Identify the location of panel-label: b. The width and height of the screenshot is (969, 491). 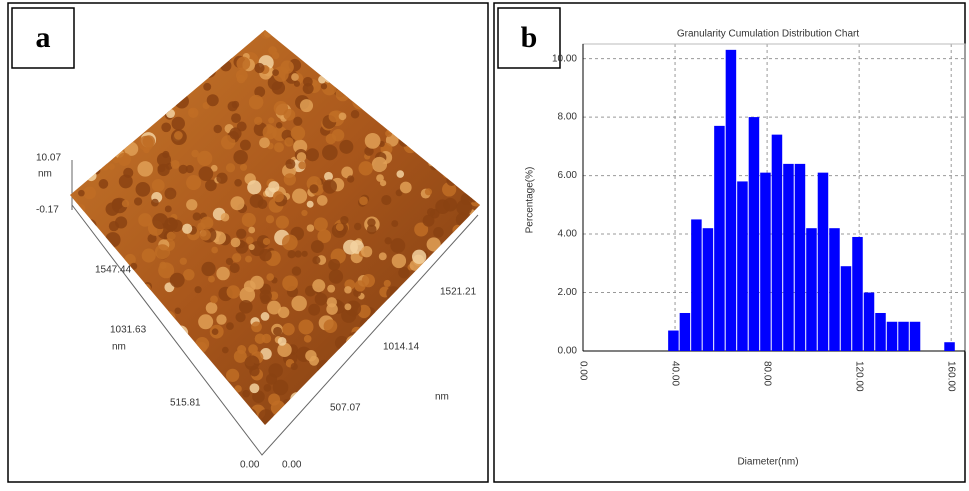
(529, 37).